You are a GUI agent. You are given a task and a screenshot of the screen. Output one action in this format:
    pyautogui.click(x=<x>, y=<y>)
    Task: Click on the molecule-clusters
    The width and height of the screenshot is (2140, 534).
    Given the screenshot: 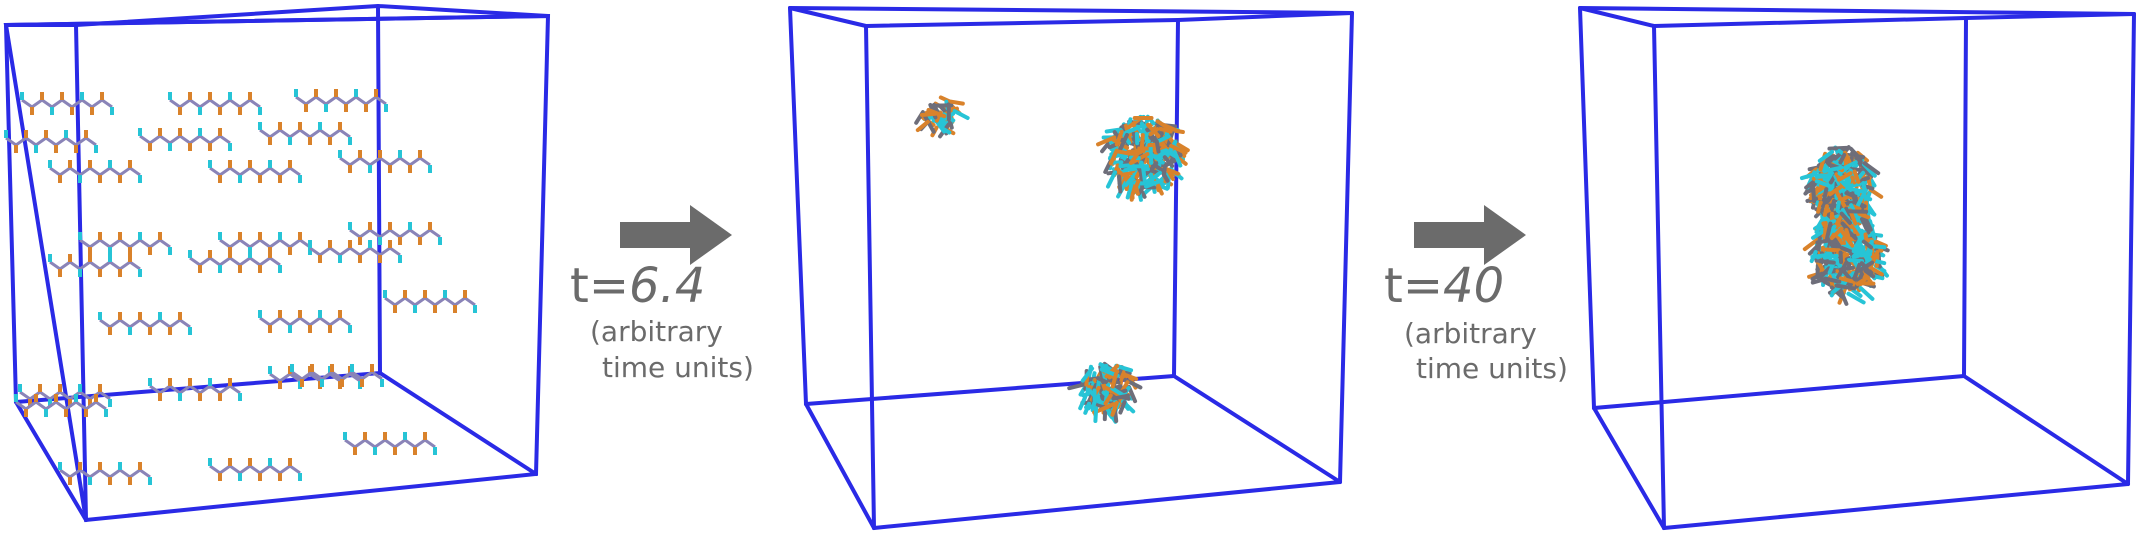 What is the action you would take?
    pyautogui.click(x=1052, y=259)
    